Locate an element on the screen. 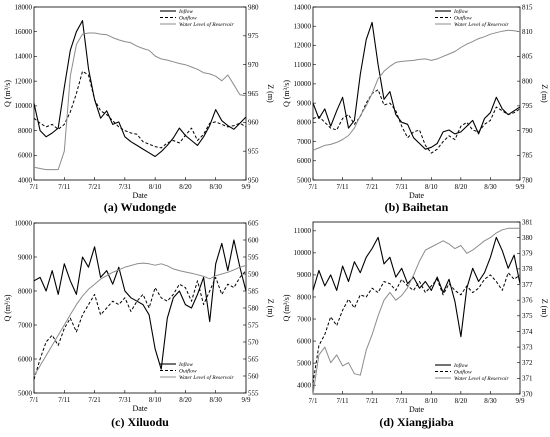 The image size is (550, 437). y-right-tick-label: 805 is located at coordinates (527, 57).